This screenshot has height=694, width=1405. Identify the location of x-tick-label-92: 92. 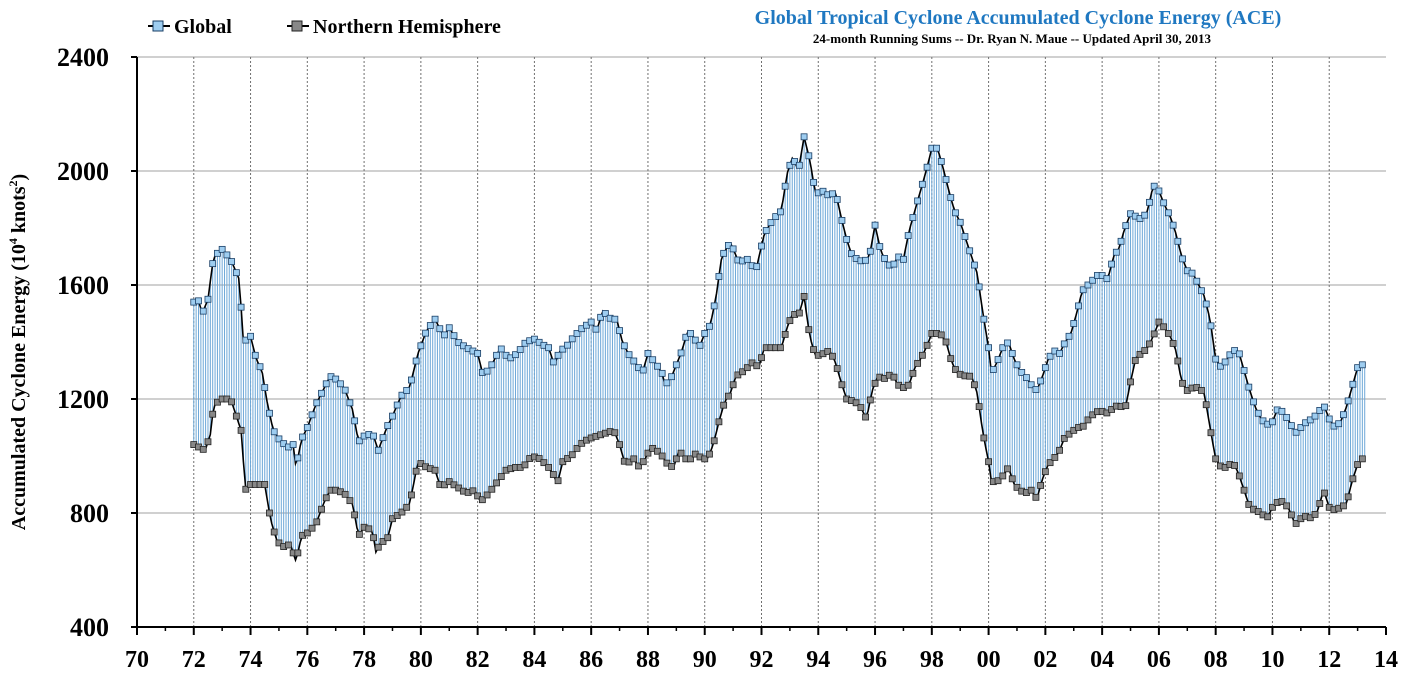
(762, 660).